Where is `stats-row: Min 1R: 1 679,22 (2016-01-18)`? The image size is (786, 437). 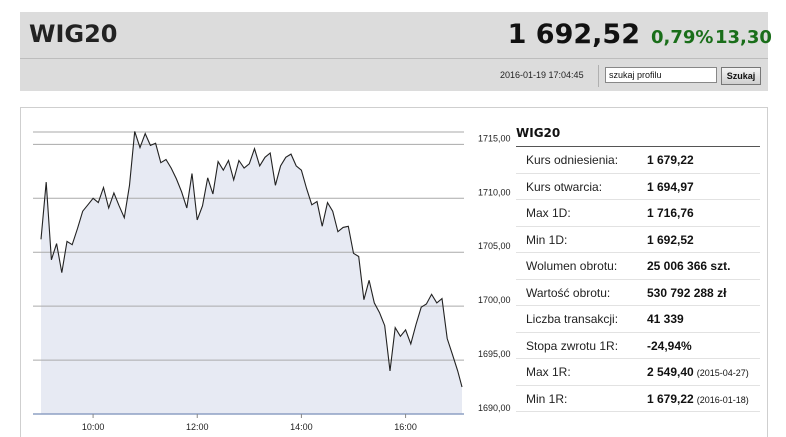
stats-row: Min 1R: 1 679,22 (2016-01-18) is located at coordinates (638, 399).